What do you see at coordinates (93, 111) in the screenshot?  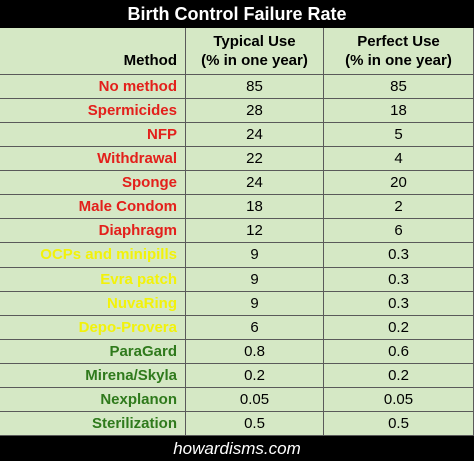 I see `method-cell: Spermicides` at bounding box center [93, 111].